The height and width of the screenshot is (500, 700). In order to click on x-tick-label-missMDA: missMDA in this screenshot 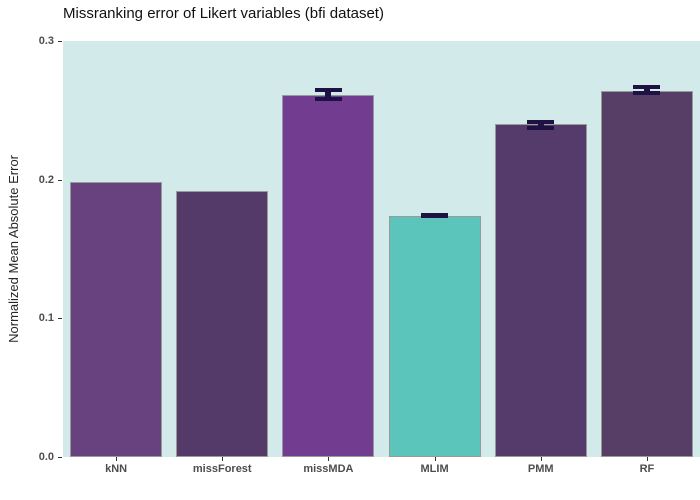, I will do `click(328, 469)`.